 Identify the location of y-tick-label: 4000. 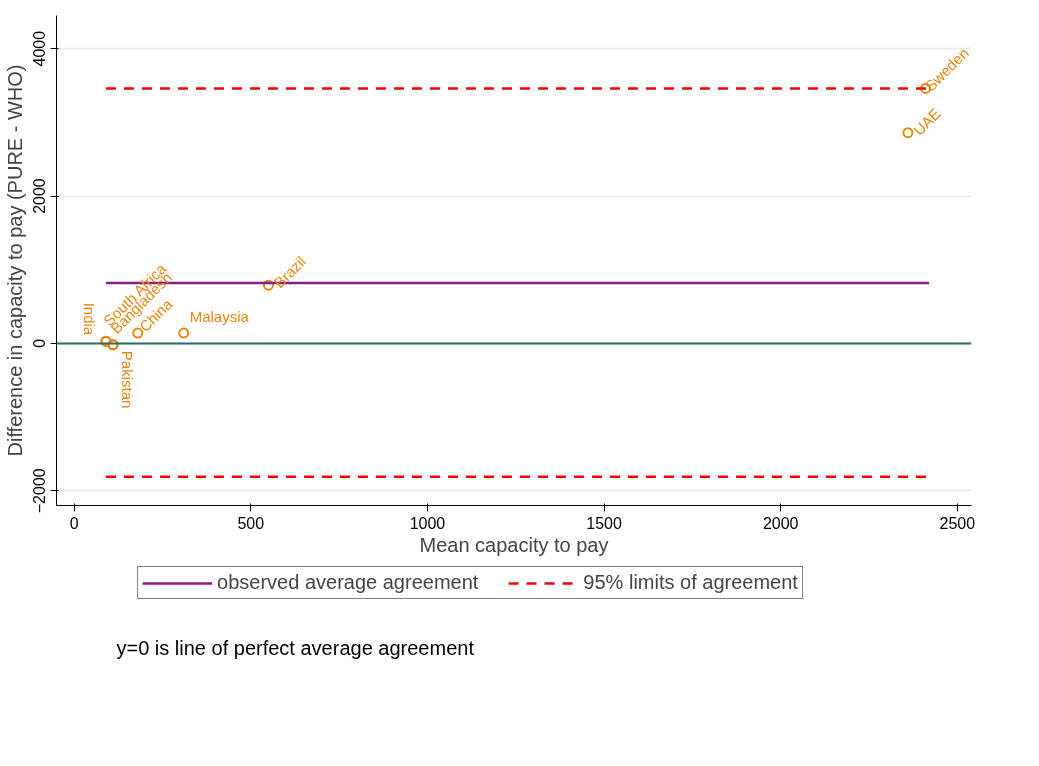
(40, 48).